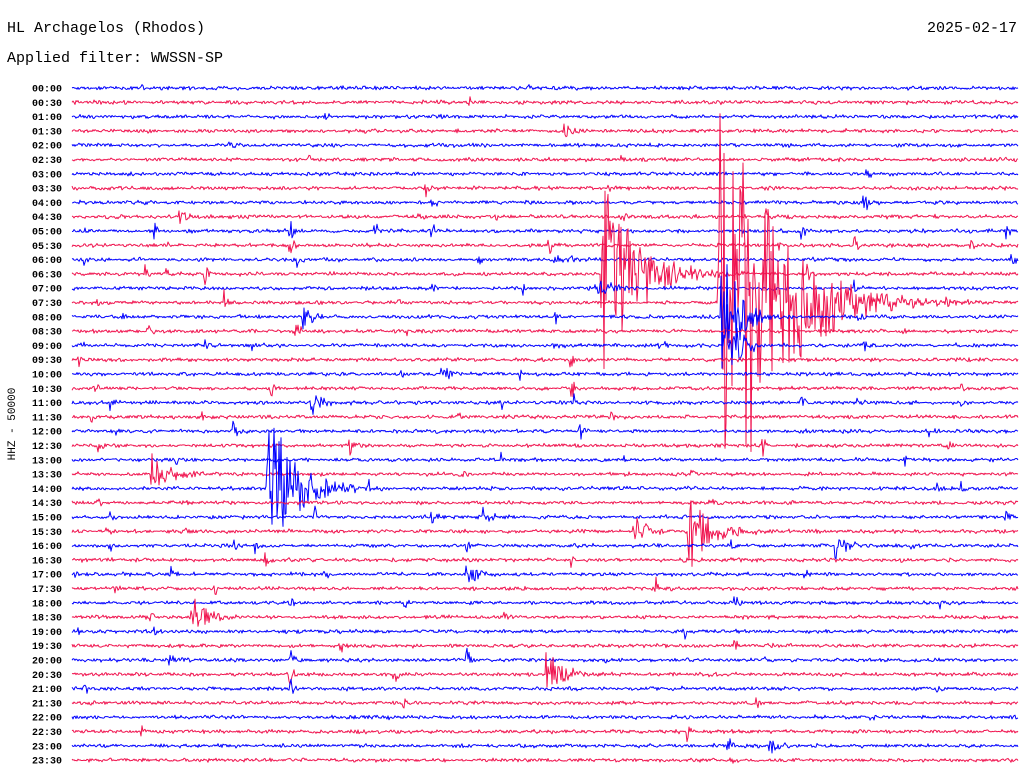 This screenshot has width=1024, height=780. What do you see at coordinates (47, 261) in the screenshot?
I see `time-tick-label: 06:00` at bounding box center [47, 261].